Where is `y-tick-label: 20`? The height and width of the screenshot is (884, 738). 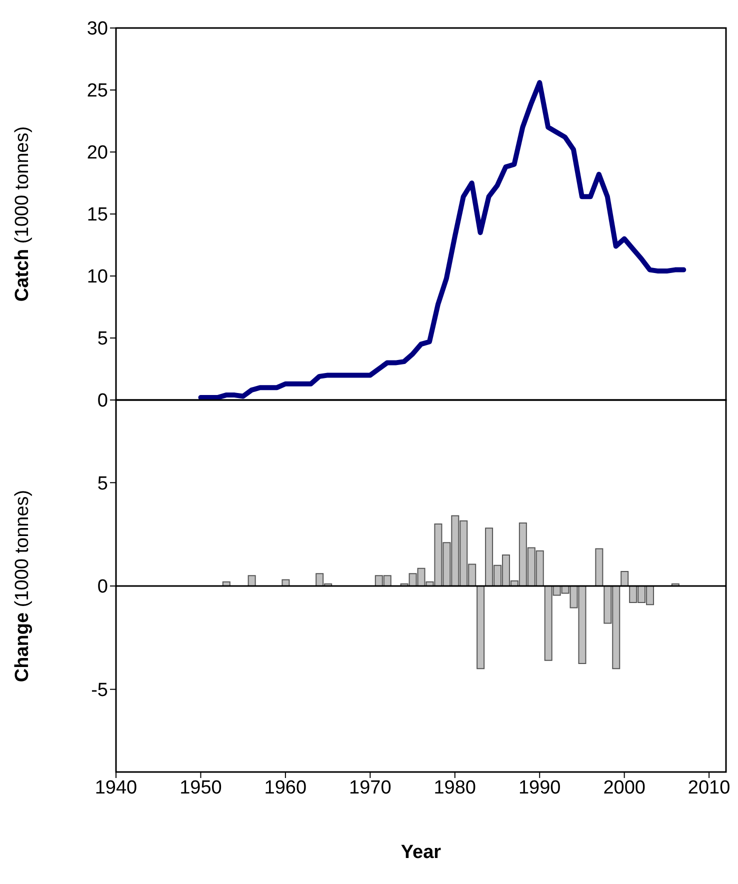 y-tick-label: 20 is located at coordinates (97, 153).